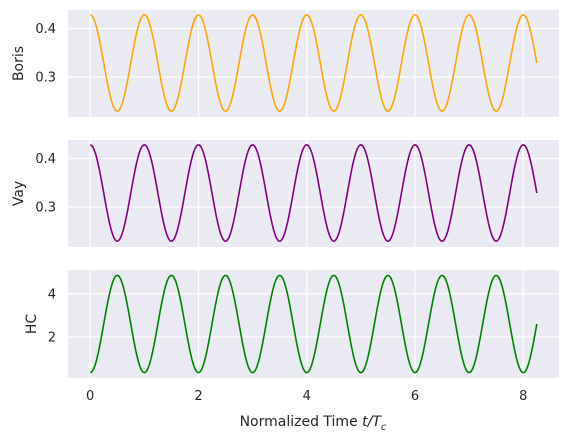 The width and height of the screenshot is (566, 432). I want to click on ylabel-vay: Vay, so click(19, 193).